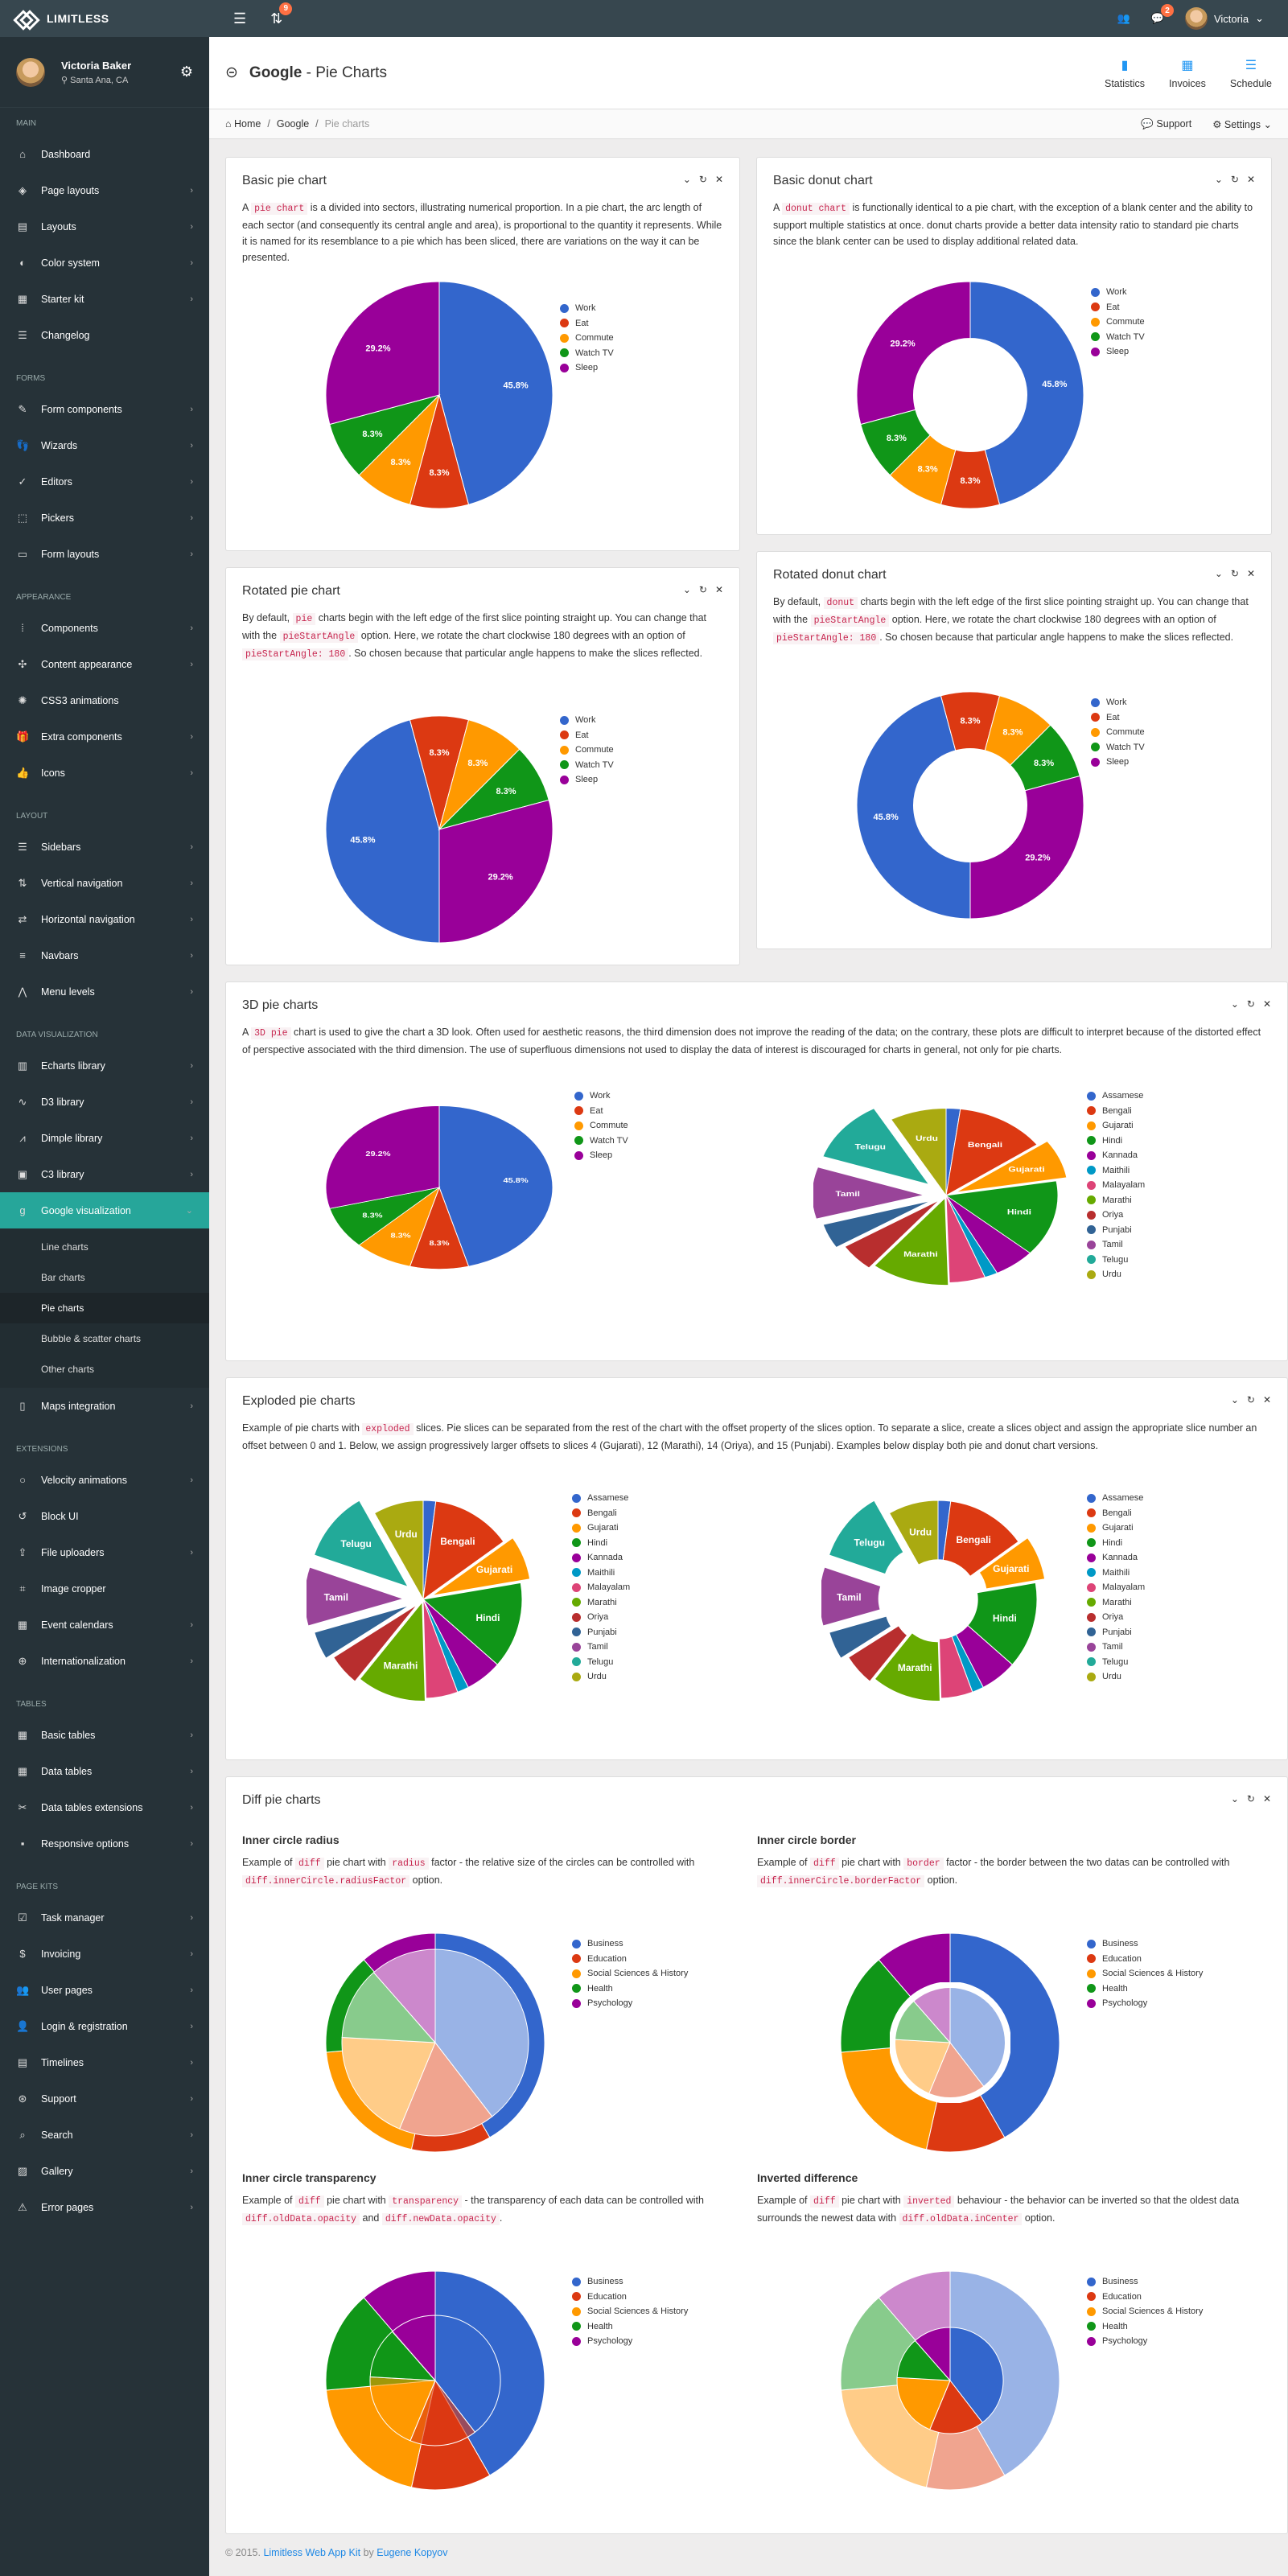 This screenshot has width=1288, height=2576. What do you see at coordinates (472, 1623) in the screenshot?
I see `pie-slice-hindi` at bounding box center [472, 1623].